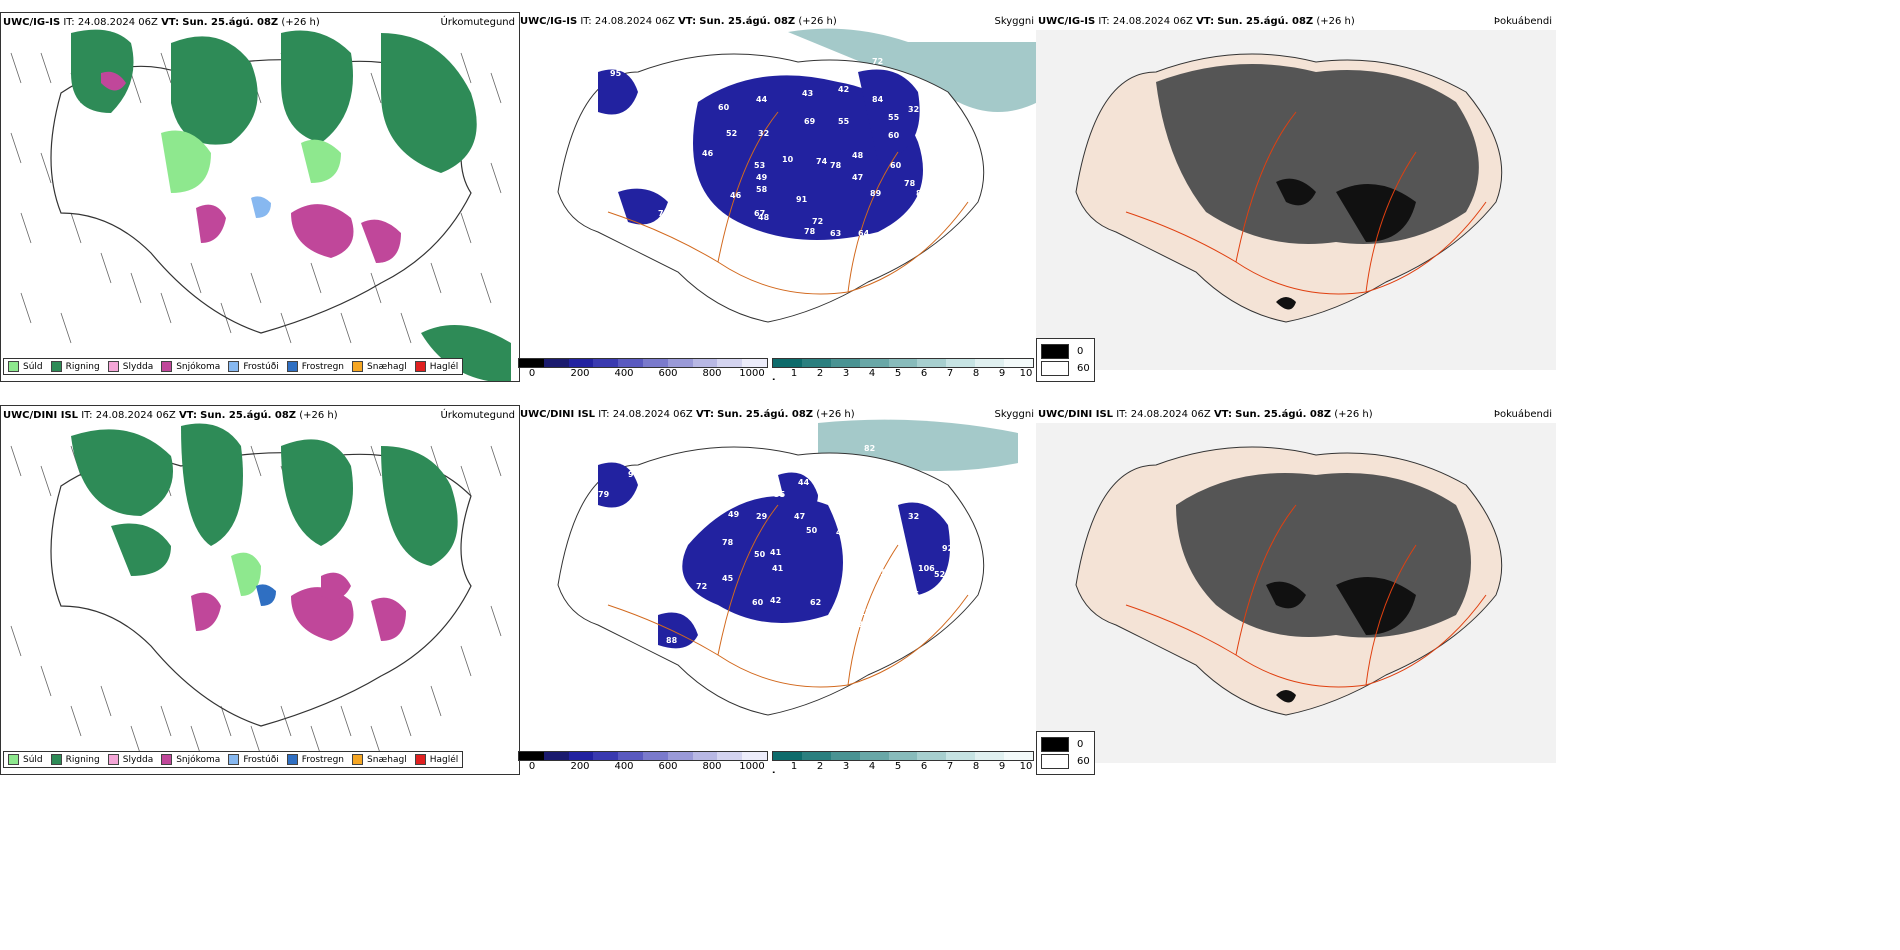 The image size is (1900, 950). Describe the element at coordinates (888, 572) in the screenshot. I see `svg-text: 104` at that location.